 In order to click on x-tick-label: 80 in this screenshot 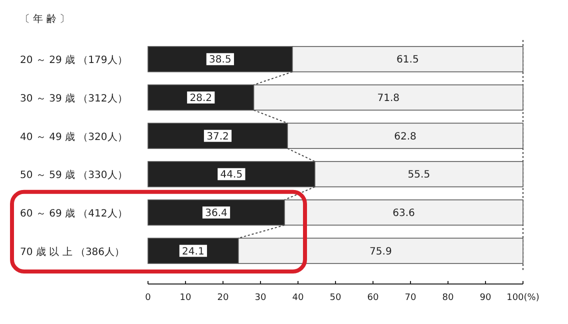, I will do `click(448, 298)`.